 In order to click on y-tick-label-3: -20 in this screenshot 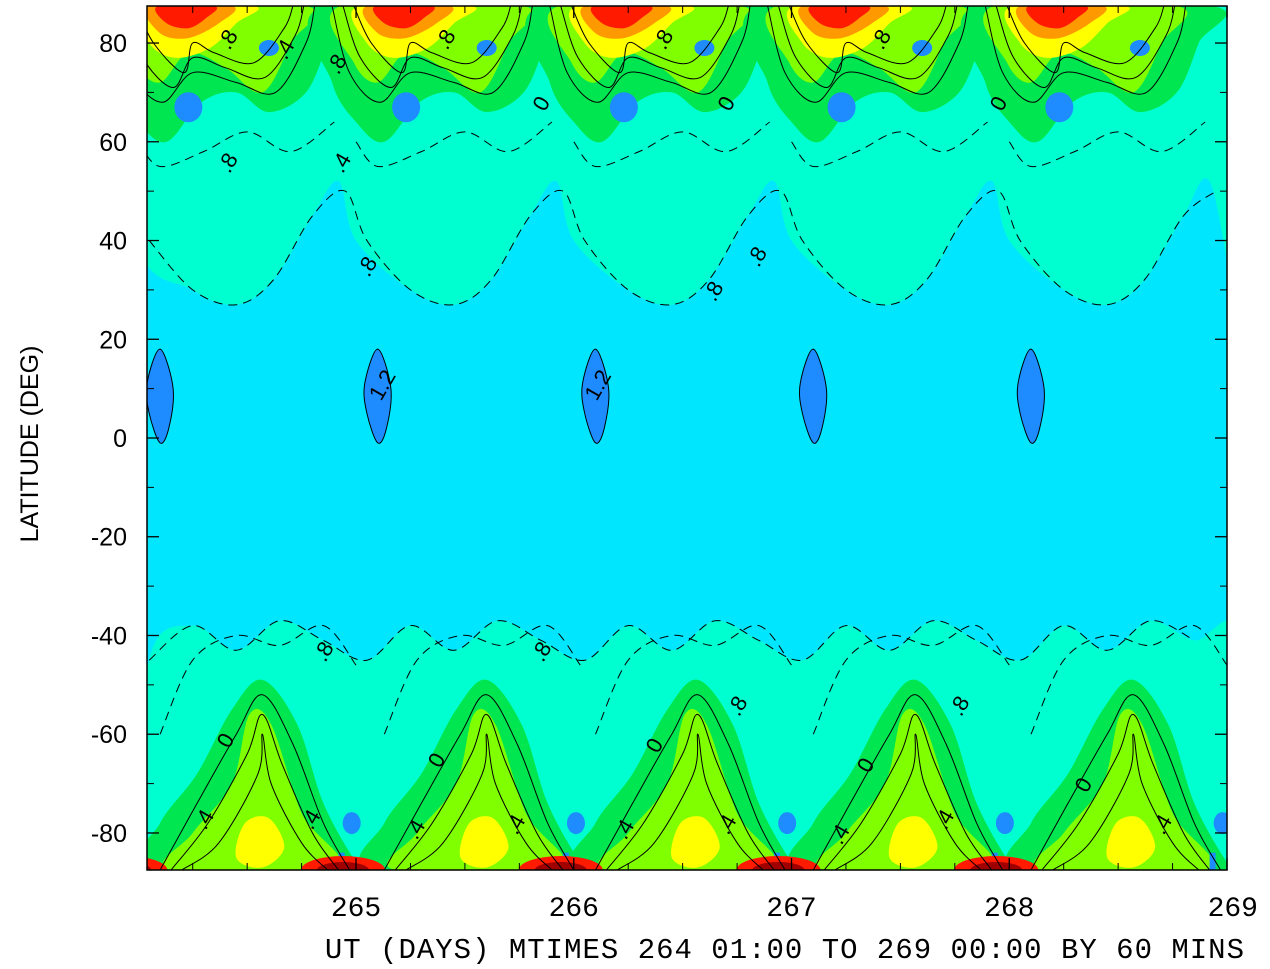, I will do `click(109, 538)`.